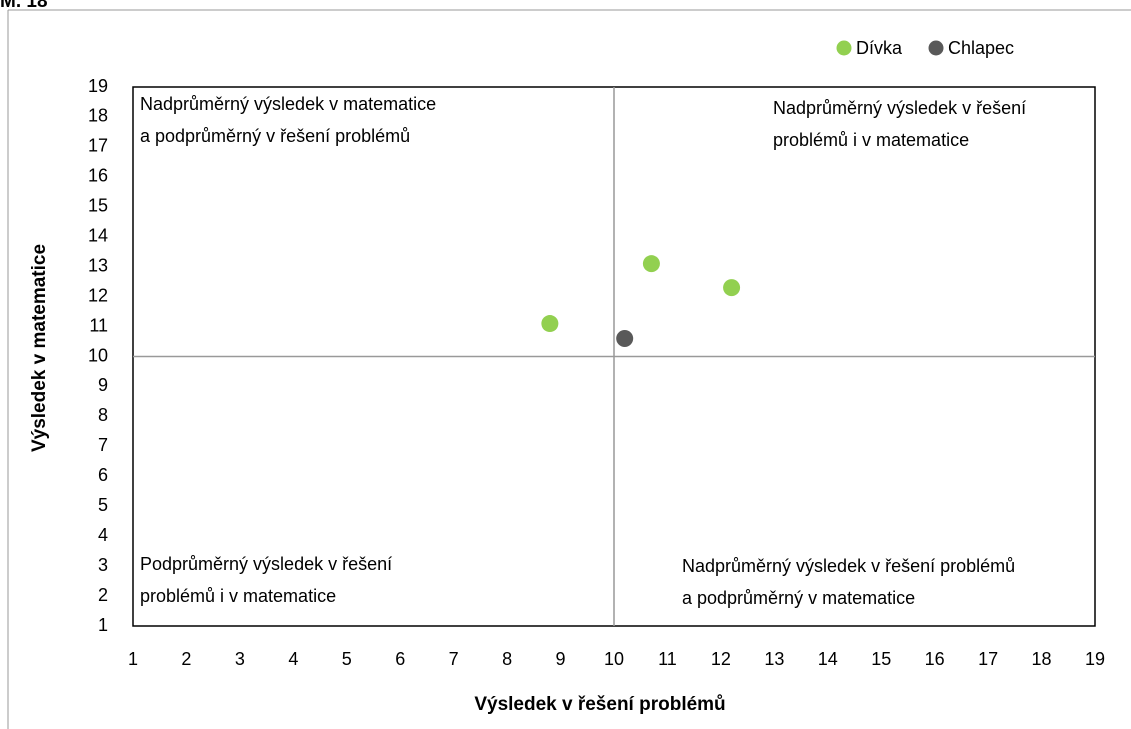  What do you see at coordinates (39, 348) in the screenshot?
I see `y-axis-title: Výsledek v matematice` at bounding box center [39, 348].